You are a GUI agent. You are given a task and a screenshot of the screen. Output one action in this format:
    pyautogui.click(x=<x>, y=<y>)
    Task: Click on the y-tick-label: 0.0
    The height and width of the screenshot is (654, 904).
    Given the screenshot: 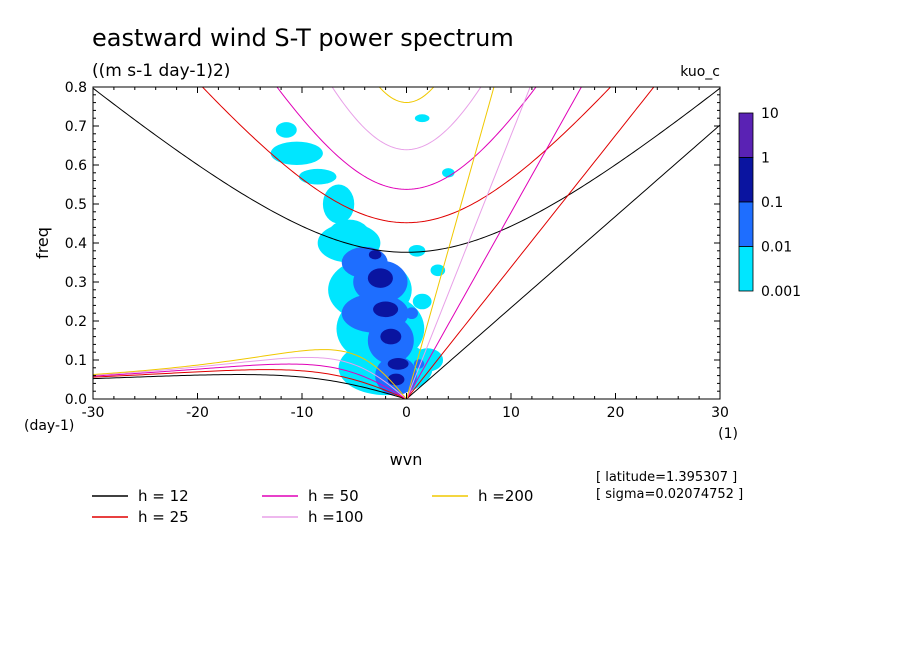 What is the action you would take?
    pyautogui.click(x=76, y=400)
    